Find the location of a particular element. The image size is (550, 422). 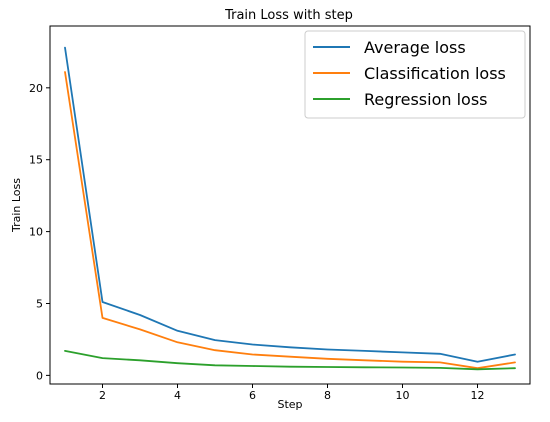

y-tick-label: 5 is located at coordinates (39, 303).